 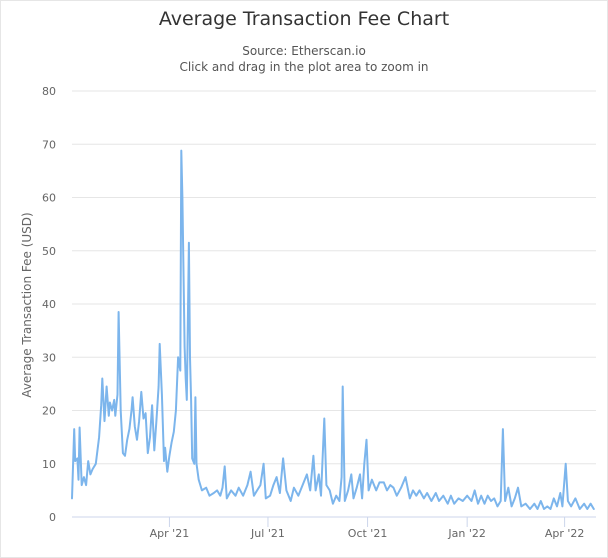 What do you see at coordinates (49, 251) in the screenshot?
I see `y-tick-label: 50` at bounding box center [49, 251].